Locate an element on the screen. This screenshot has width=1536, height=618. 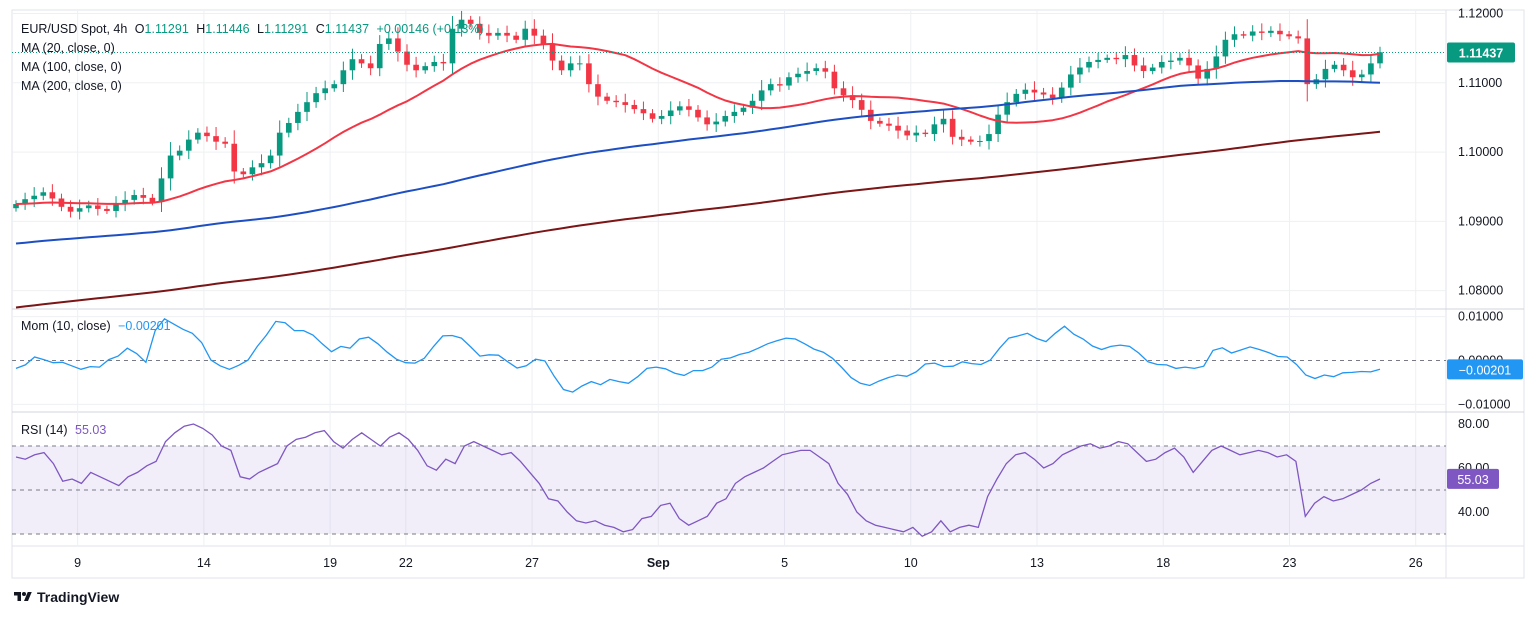
time-axis: 9 14 19 22 27 Sep 5 10 13 18 23 26 is located at coordinates (748, 563).